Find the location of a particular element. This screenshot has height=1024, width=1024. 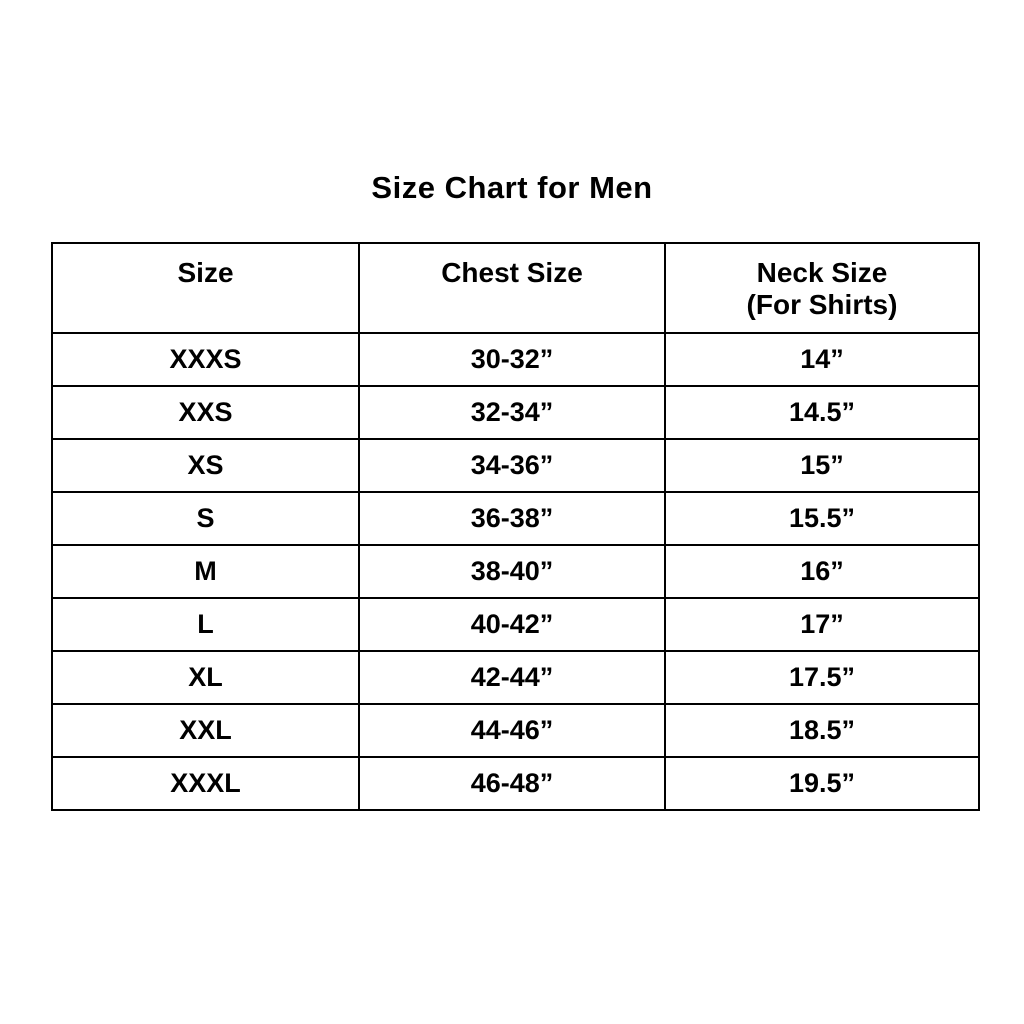

table-header-row: Size Chest Size Neck Size (For Shirts) is located at coordinates (515, 288).